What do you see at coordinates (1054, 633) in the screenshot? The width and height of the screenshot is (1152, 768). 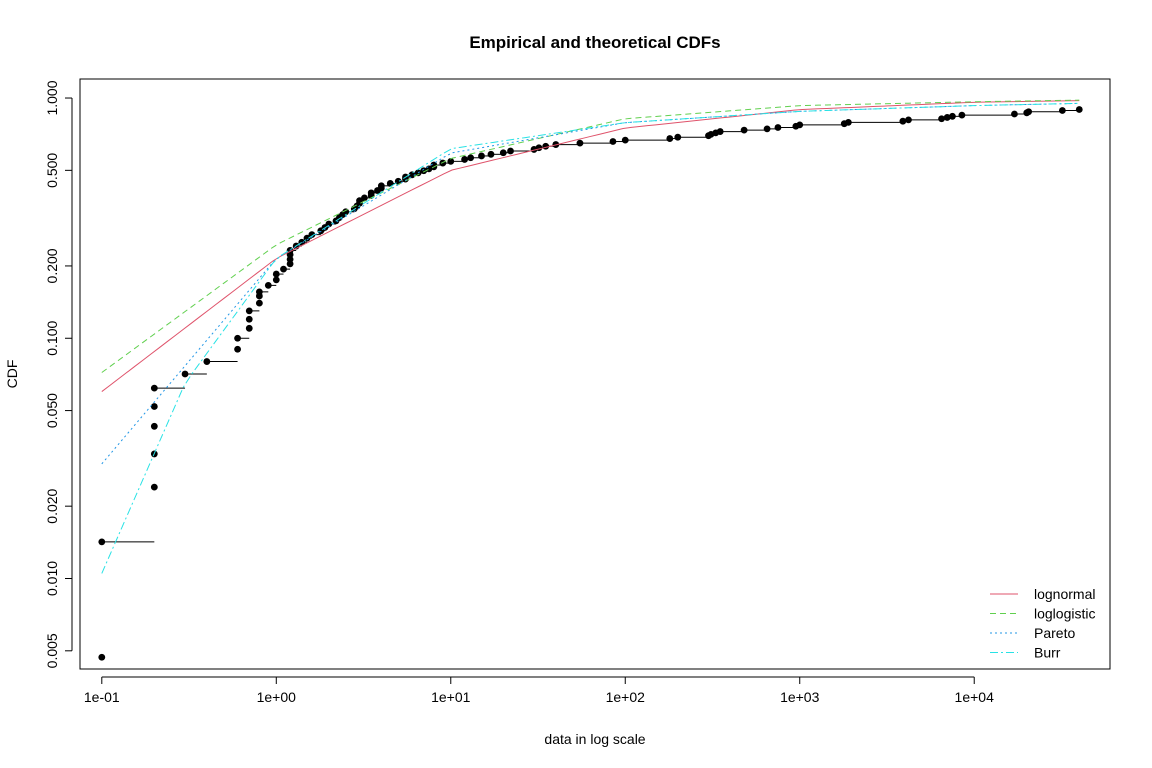 I see `legend-label: Pareto` at bounding box center [1054, 633].